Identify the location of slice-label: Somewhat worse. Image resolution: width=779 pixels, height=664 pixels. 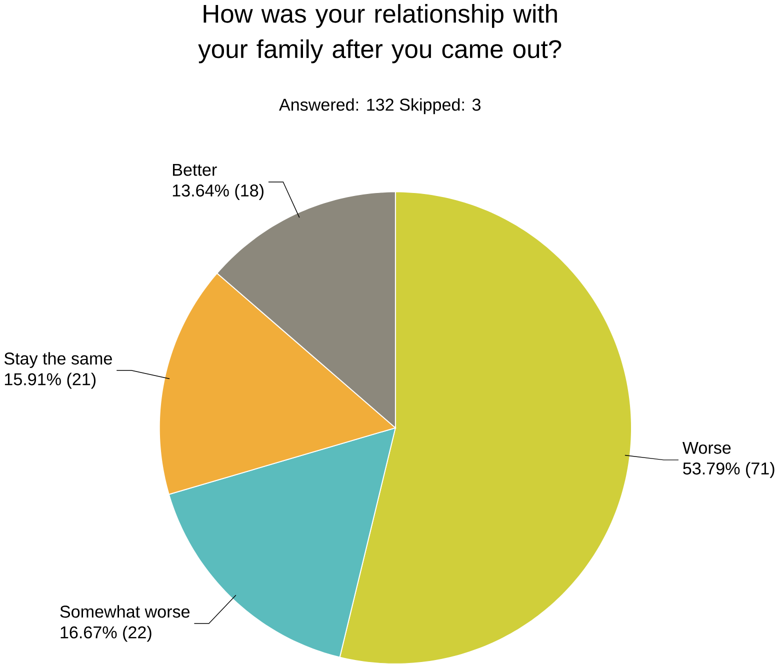
(125, 611).